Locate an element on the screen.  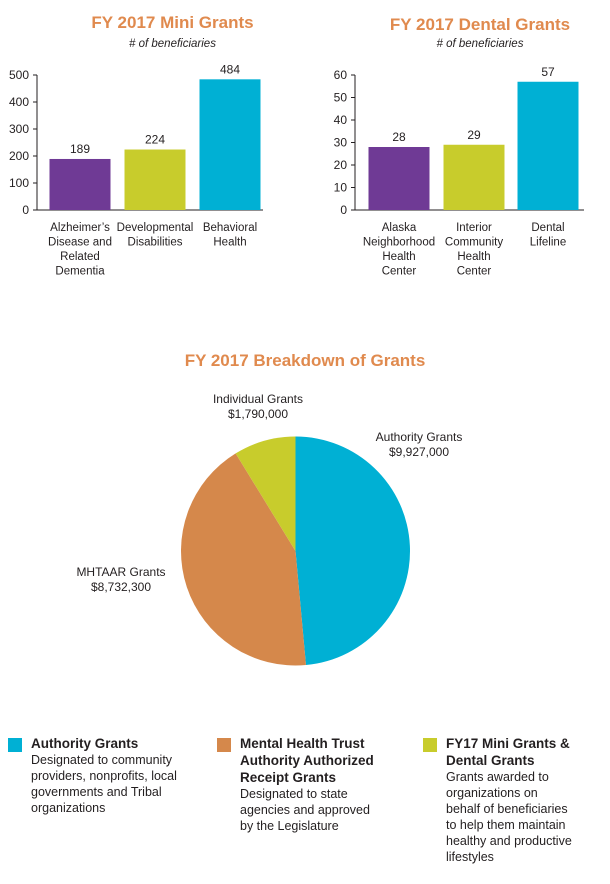
x-category-label: Developmental is located at coordinates (155, 228).